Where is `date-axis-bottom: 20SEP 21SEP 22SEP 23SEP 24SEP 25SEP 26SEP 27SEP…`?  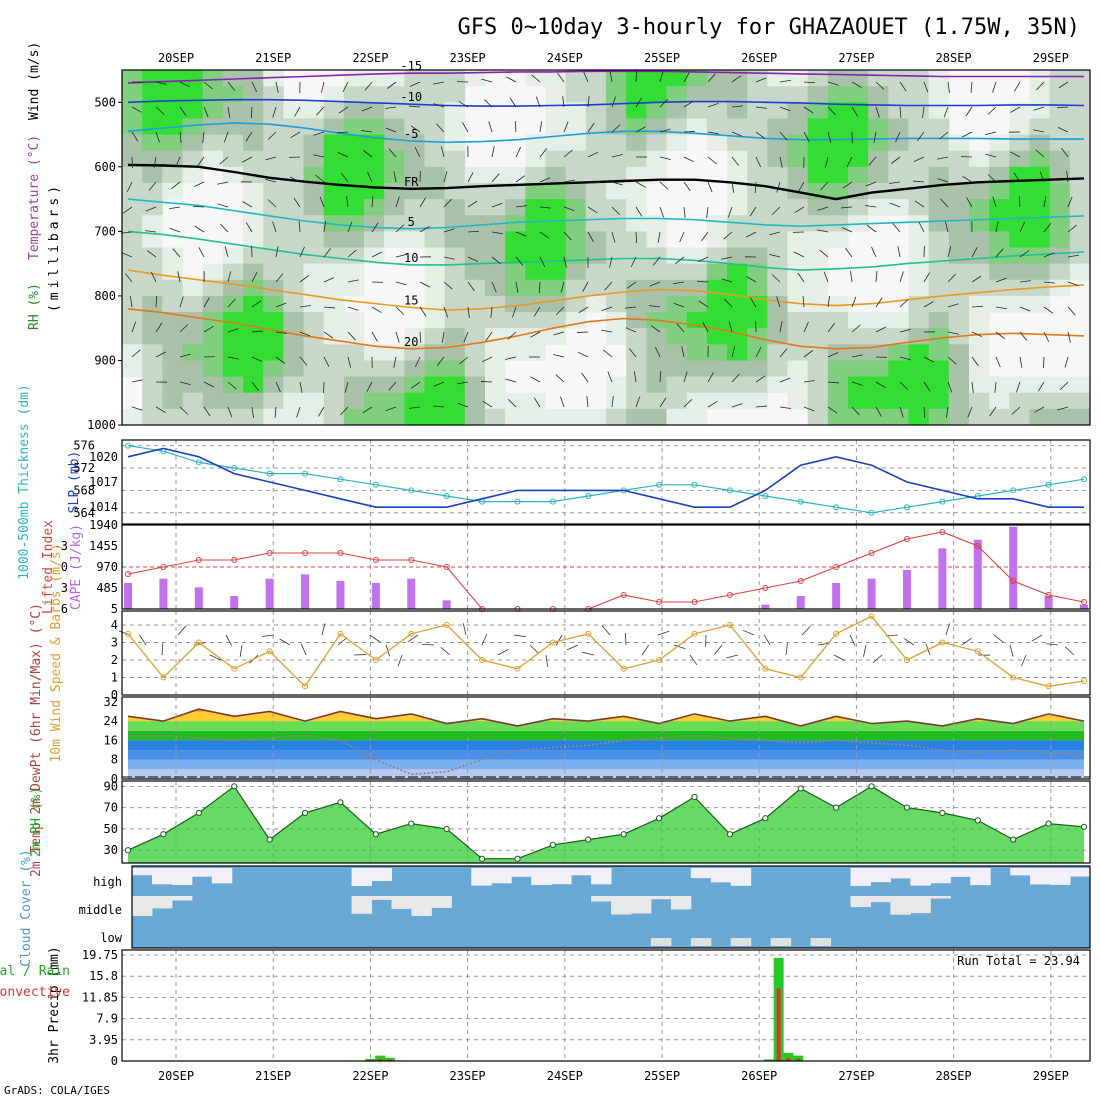 date-axis-bottom: 20SEP 21SEP 22SEP 23SEP 24SEP 25SEP 26SEP 27SEP… is located at coordinates (613, 1076).